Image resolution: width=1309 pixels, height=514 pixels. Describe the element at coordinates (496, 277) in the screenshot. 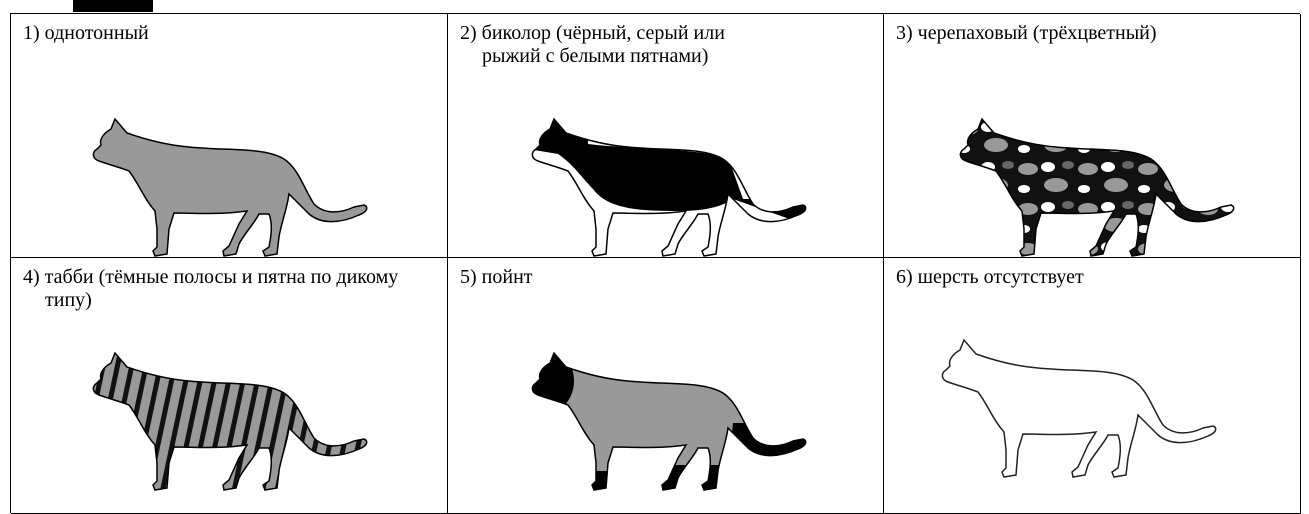

I see `cell-label: 5) пойнт` at that location.